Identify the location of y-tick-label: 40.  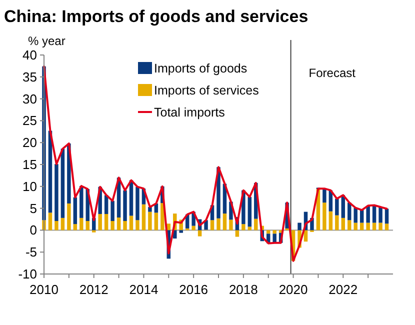
(29, 55).